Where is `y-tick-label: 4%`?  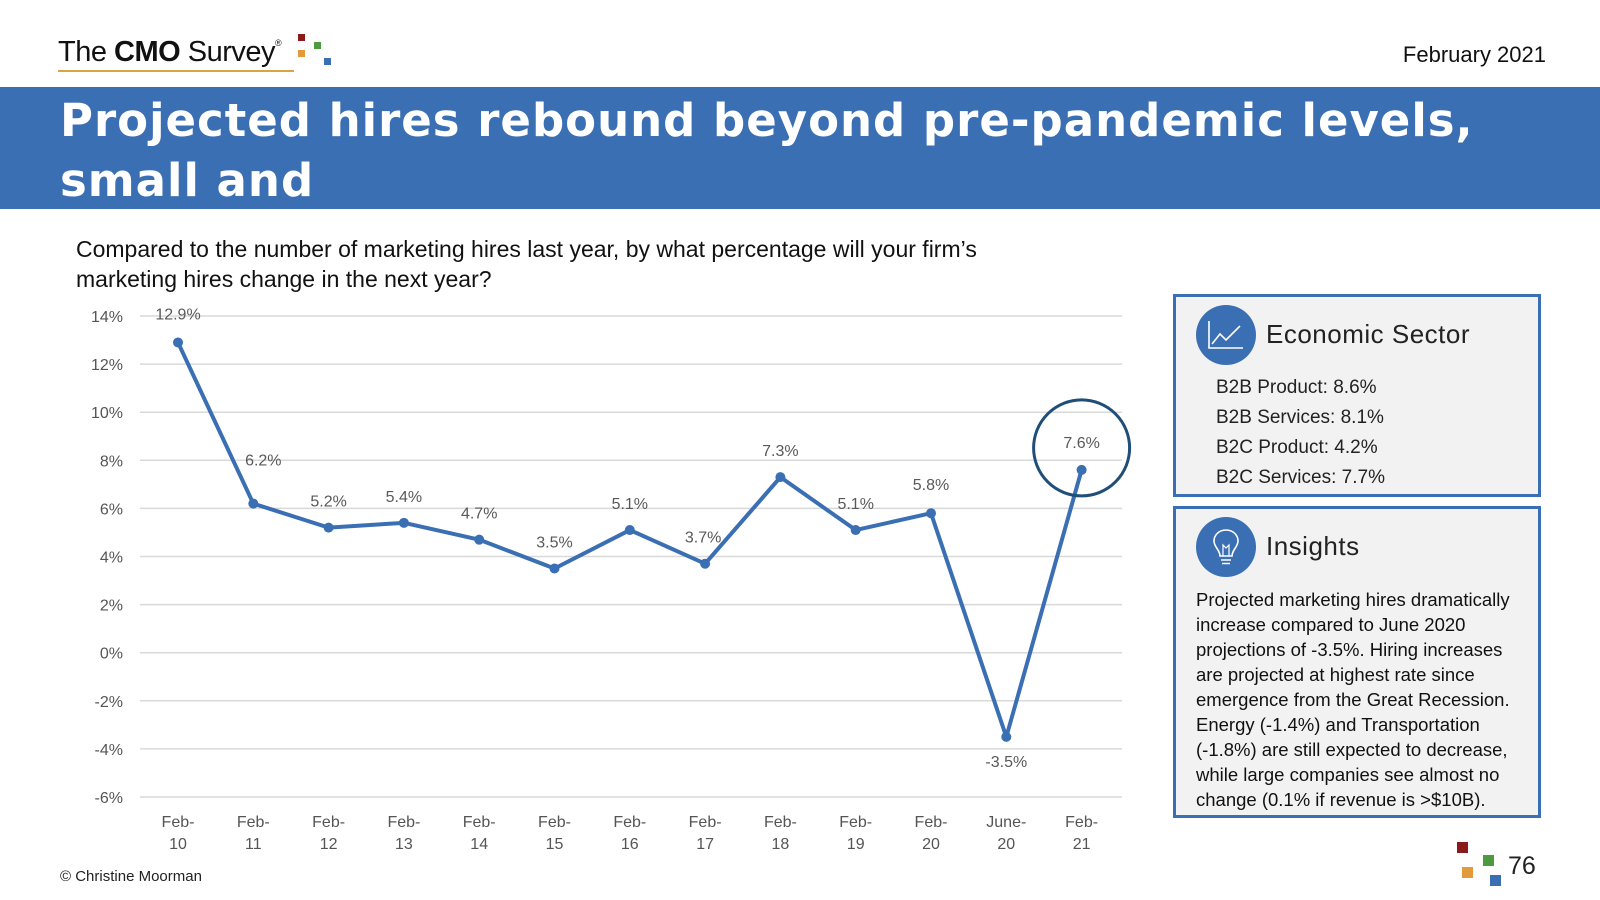
y-tick-label: 4% is located at coordinates (111, 558).